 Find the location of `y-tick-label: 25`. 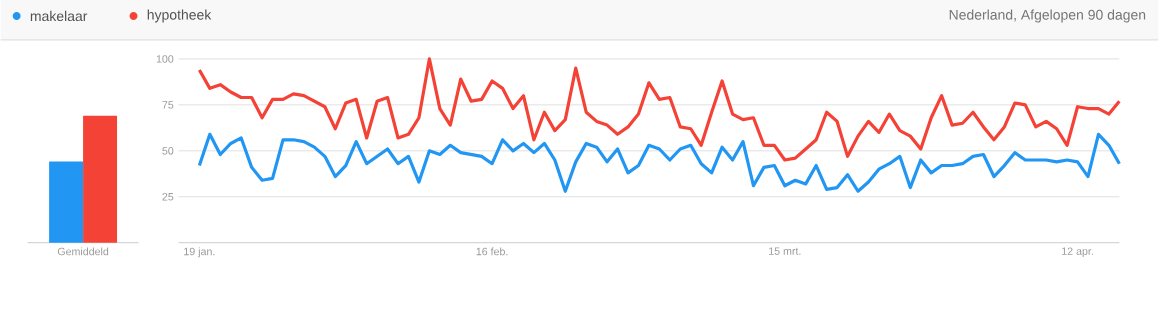

y-tick-label: 25 is located at coordinates (168, 197).